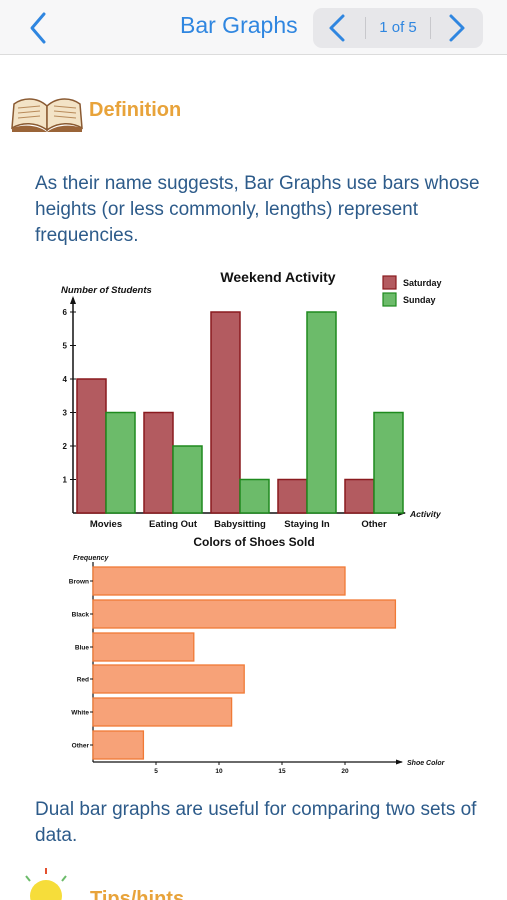  Describe the element at coordinates (253, 542) in the screenshot. I see `chart-title: Colors of Shoes Sold` at that location.